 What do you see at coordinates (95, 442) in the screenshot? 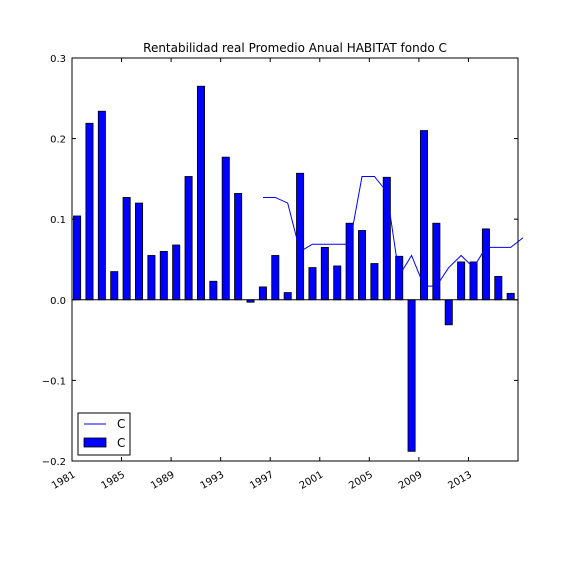
I see `legend-bar-swatch` at bounding box center [95, 442].